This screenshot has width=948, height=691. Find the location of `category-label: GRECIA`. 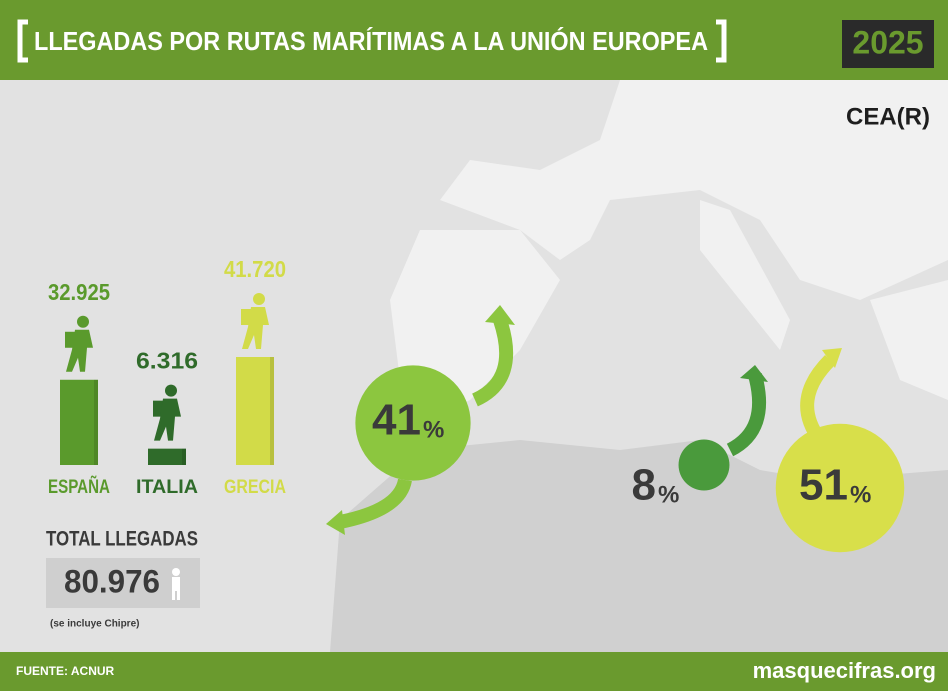

category-label: GRECIA is located at coordinates (255, 487).